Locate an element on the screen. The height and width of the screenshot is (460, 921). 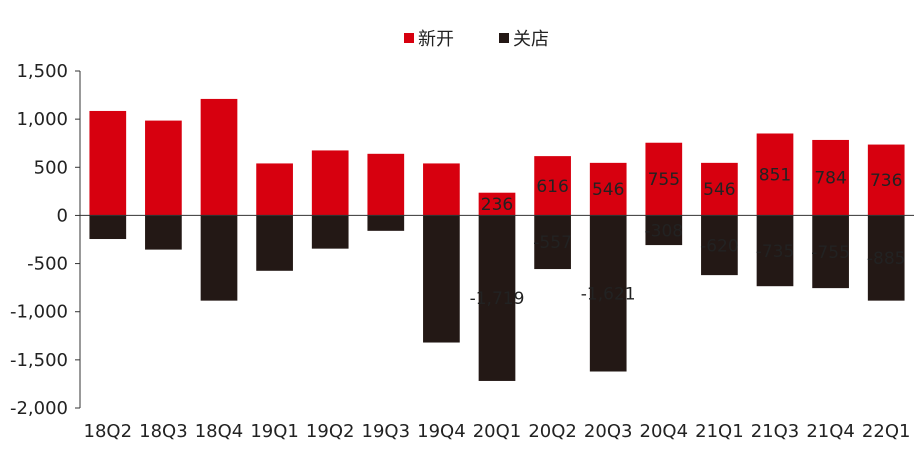
bar-open-20Q3 is located at coordinates (608, 189).